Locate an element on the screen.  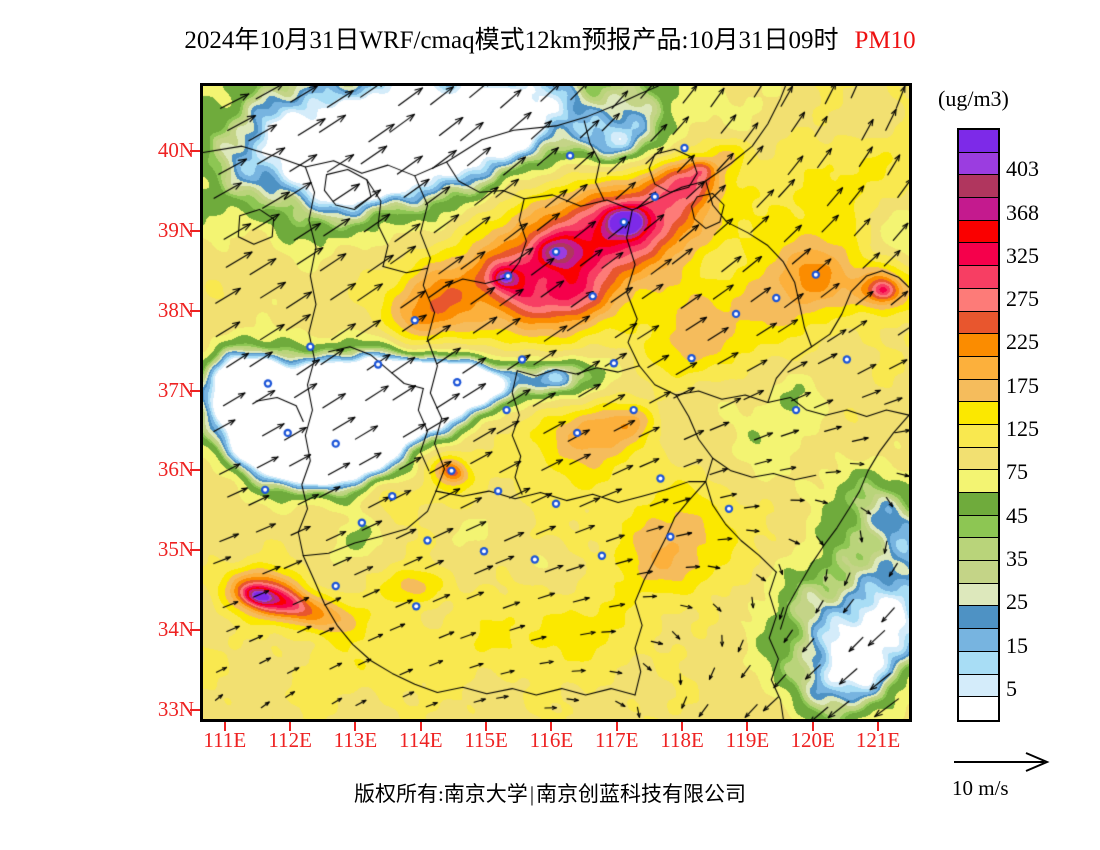
lon-tick-120E is located at coordinates (812, 726).